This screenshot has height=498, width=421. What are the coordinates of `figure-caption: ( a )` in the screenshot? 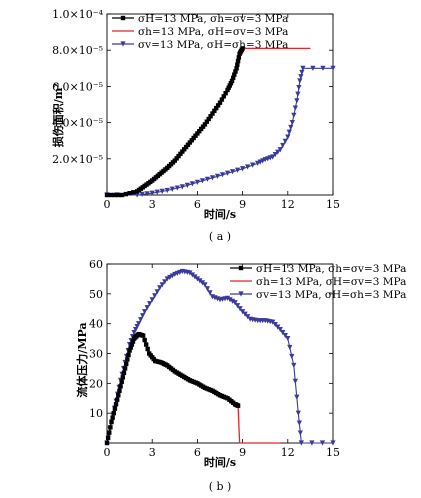 It's located at (220, 236).